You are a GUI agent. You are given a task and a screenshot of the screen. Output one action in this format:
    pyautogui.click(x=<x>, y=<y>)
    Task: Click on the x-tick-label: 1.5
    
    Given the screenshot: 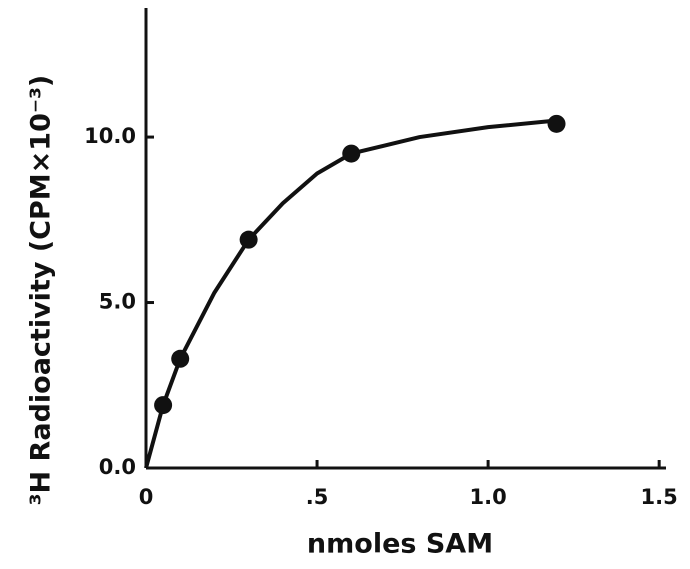 What is the action you would take?
    pyautogui.click(x=659, y=497)
    